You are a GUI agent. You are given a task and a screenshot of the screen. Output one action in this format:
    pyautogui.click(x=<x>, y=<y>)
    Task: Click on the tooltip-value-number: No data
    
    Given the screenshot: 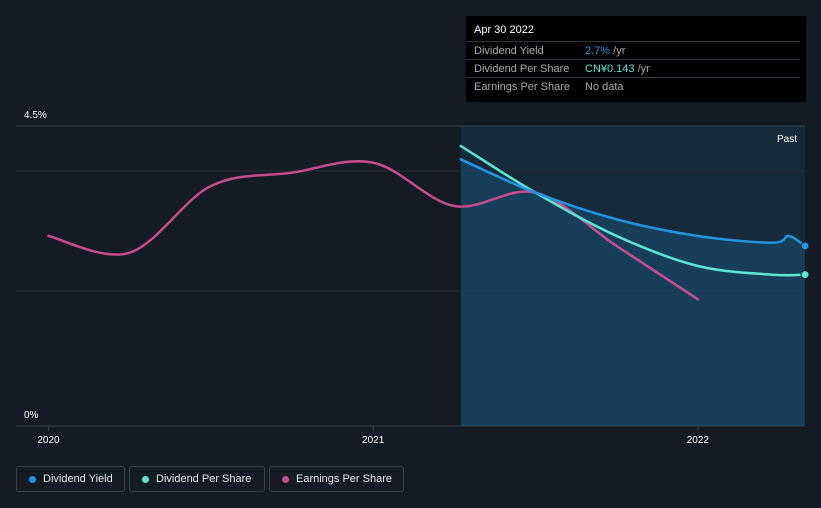 What is the action you would take?
    pyautogui.click(x=604, y=87)
    